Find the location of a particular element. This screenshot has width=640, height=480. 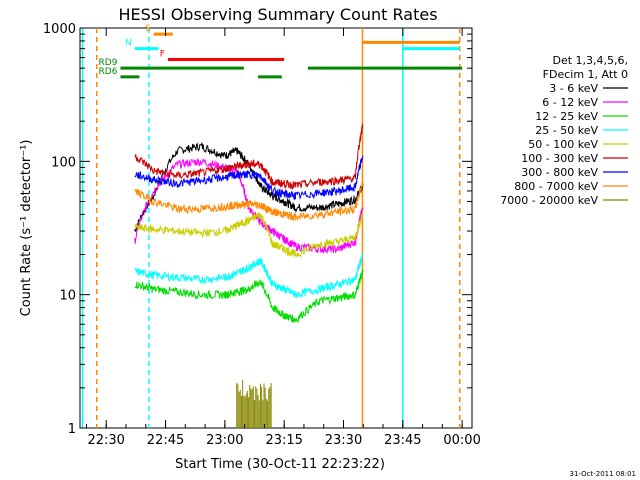

series-5-line is located at coordinates (249, 156).